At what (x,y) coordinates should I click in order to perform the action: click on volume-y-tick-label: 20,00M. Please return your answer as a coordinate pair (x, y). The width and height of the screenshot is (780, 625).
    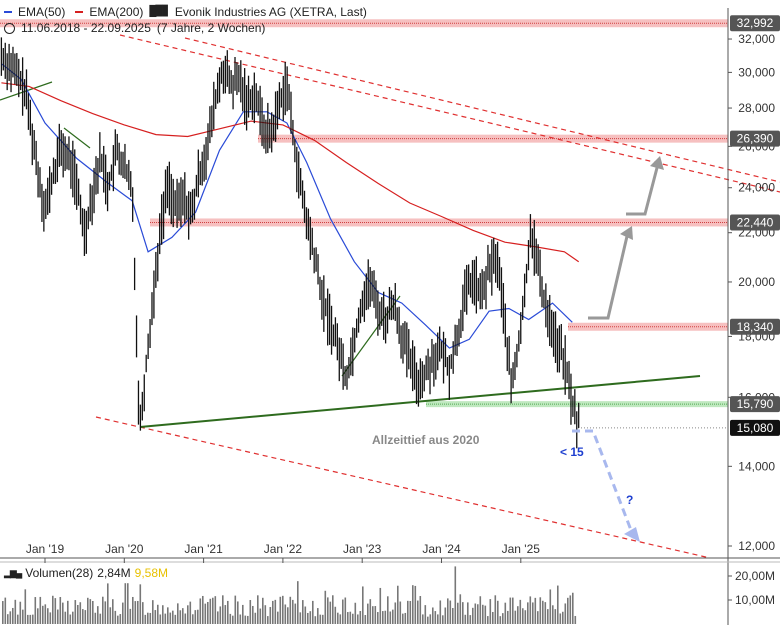
    Looking at the image, I should click on (755, 576).